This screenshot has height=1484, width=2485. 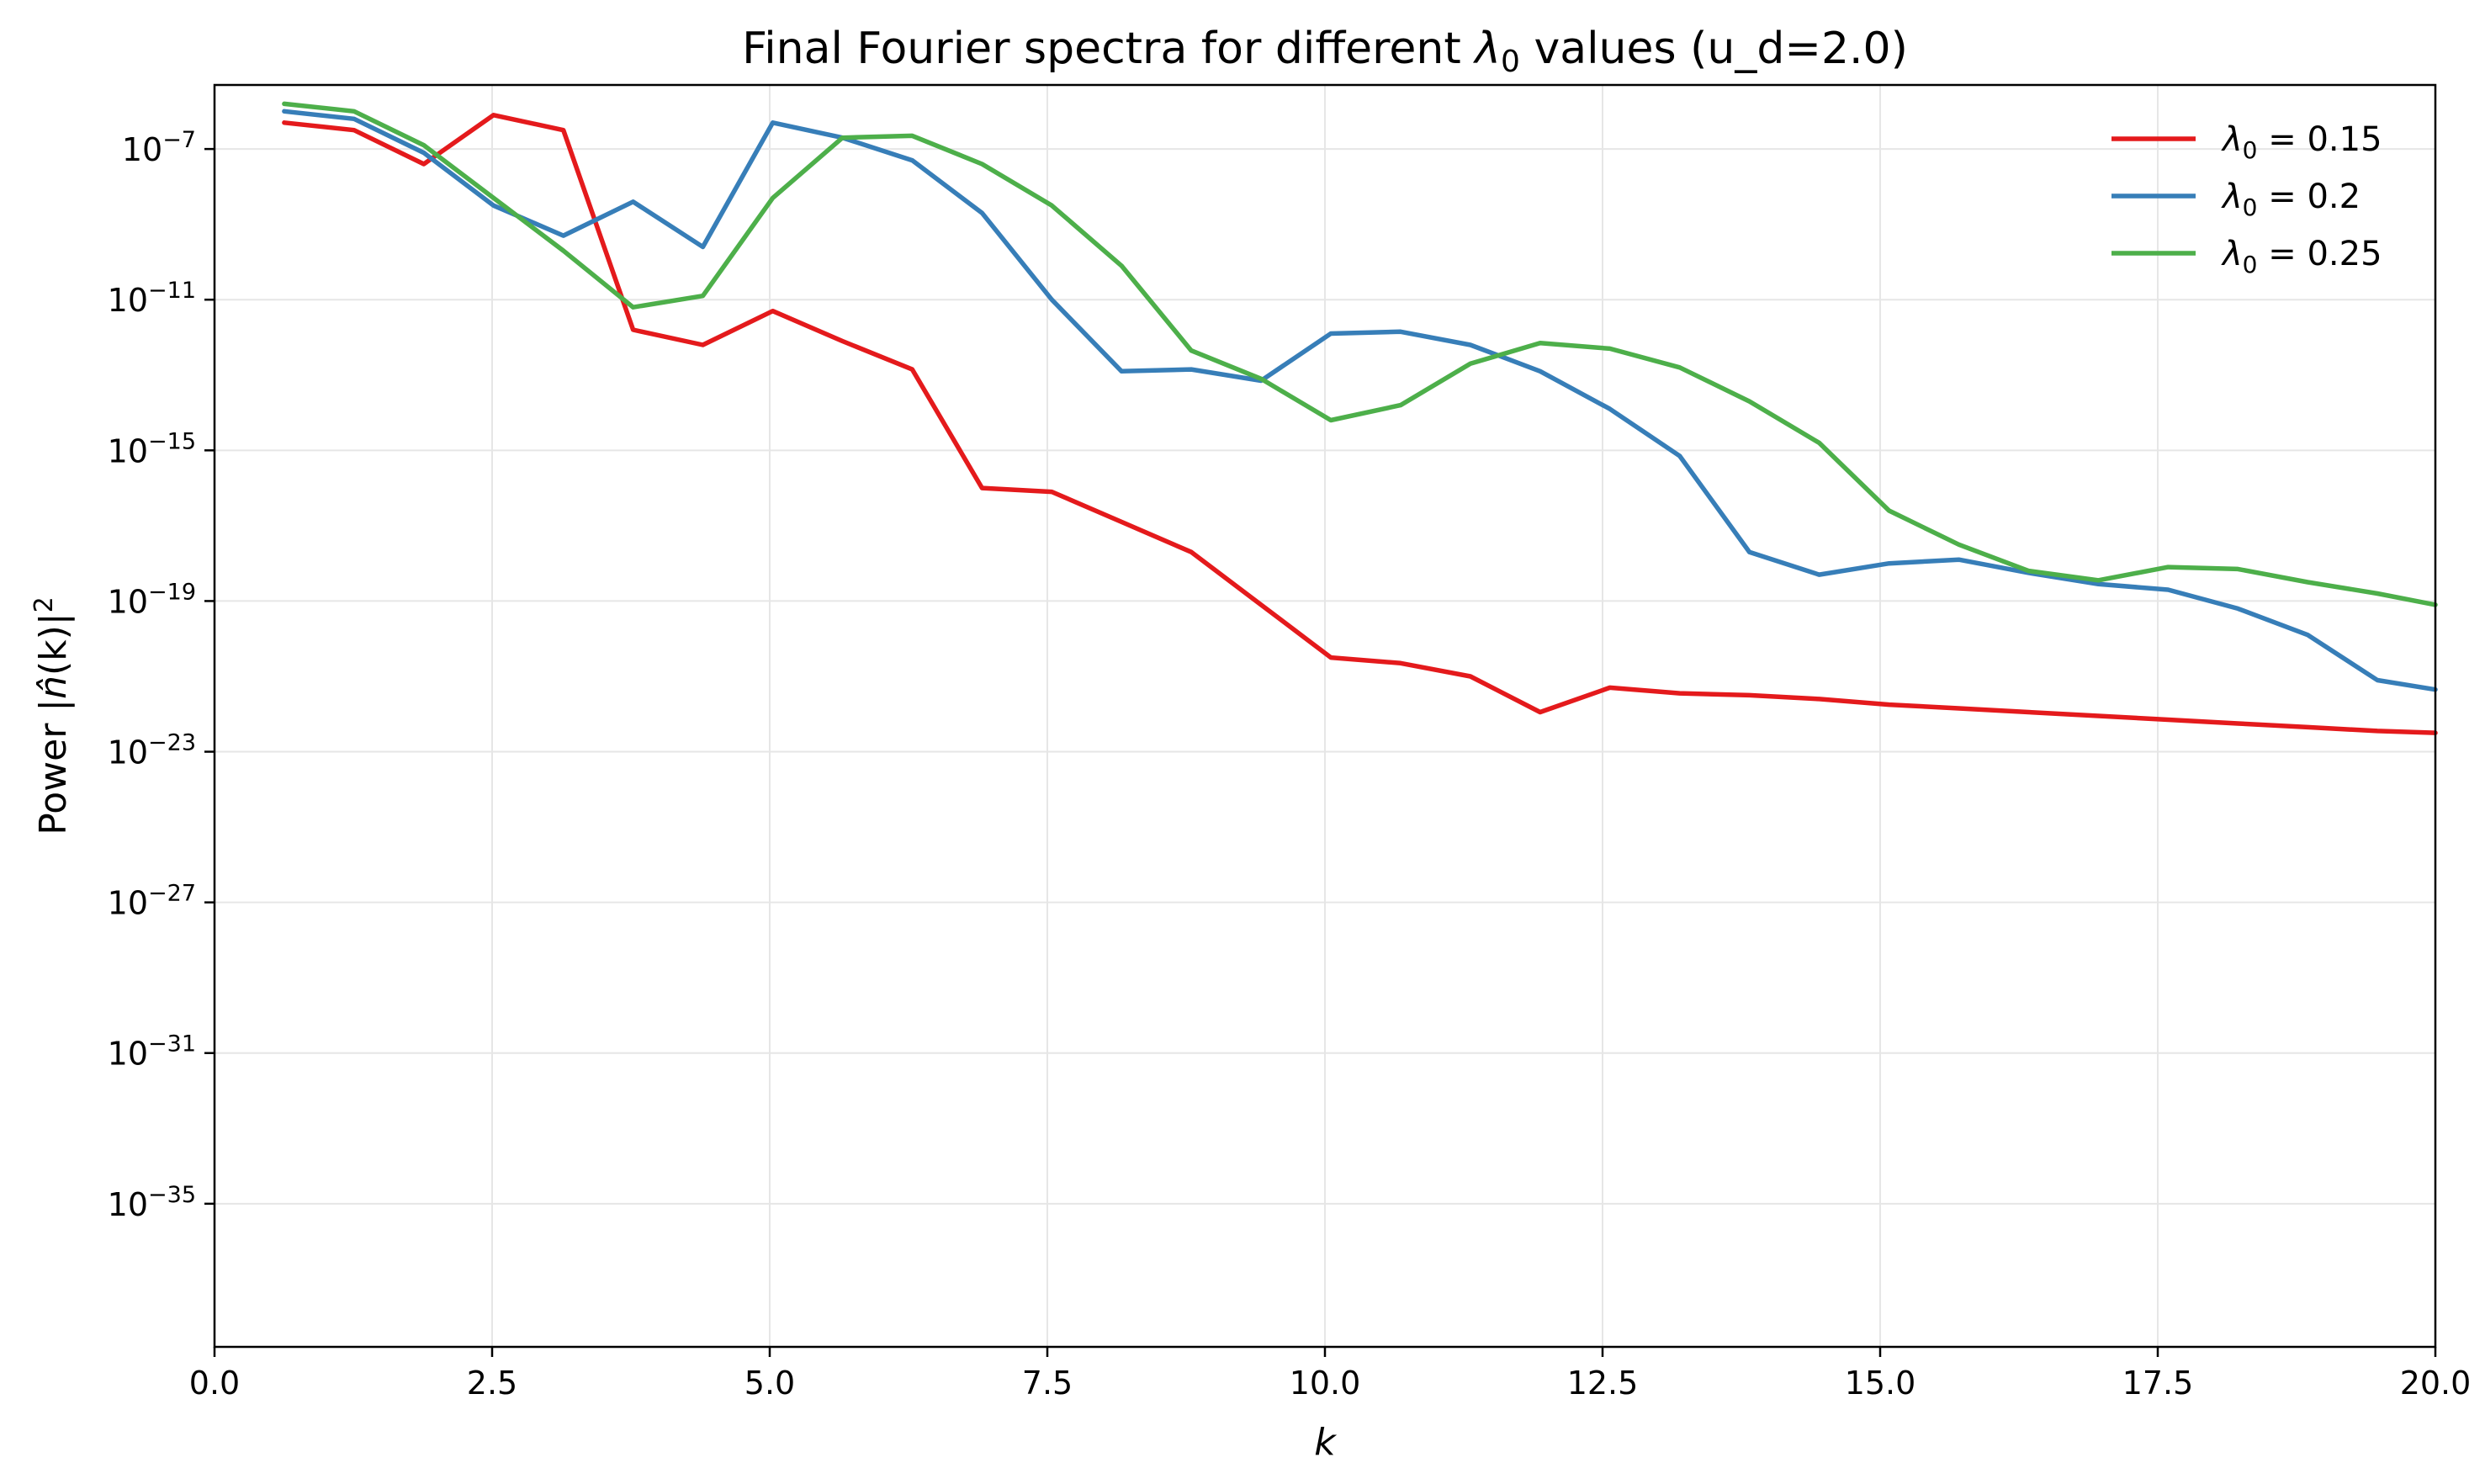 I want to click on x-axis-label: k, so click(x=1325, y=1442).